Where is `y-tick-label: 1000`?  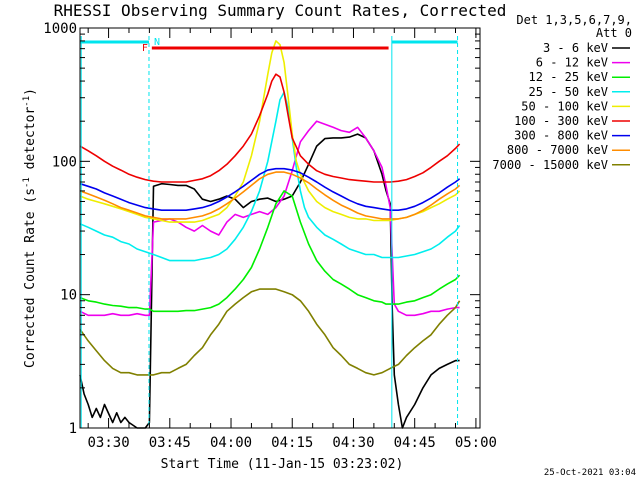 y-tick-label: 1000 is located at coordinates (60, 29).